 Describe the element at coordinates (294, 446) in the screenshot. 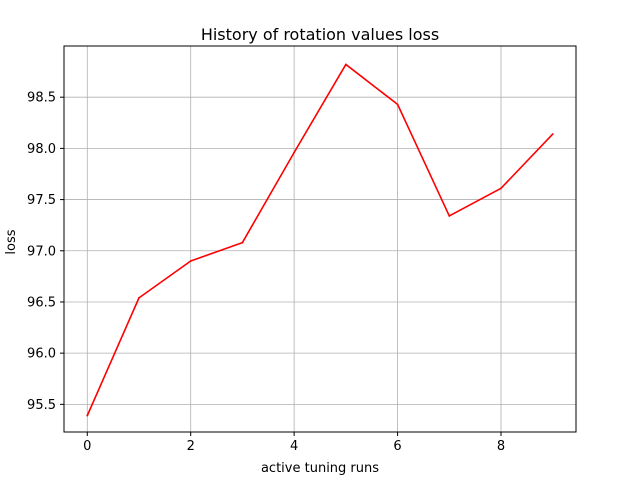

I see `x-tick-label: 4` at that location.